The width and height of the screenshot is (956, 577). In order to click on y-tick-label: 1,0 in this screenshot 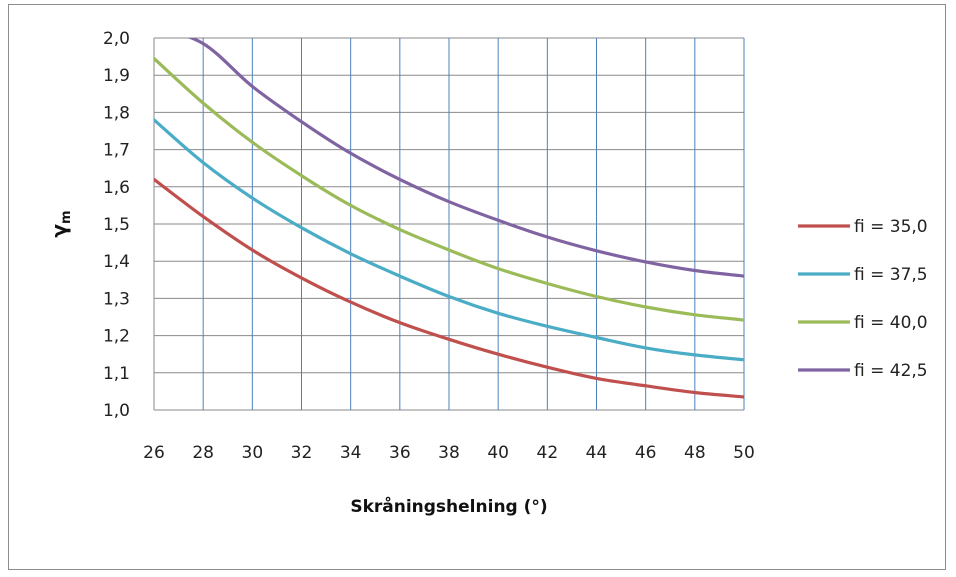, I will do `click(116, 411)`.